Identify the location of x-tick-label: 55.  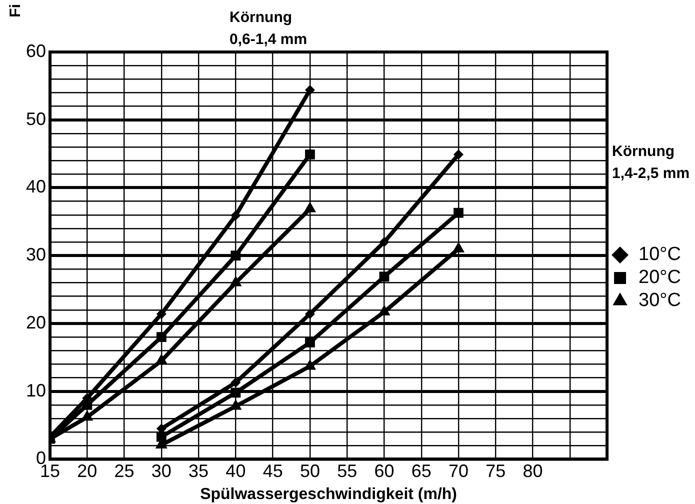
(347, 470).